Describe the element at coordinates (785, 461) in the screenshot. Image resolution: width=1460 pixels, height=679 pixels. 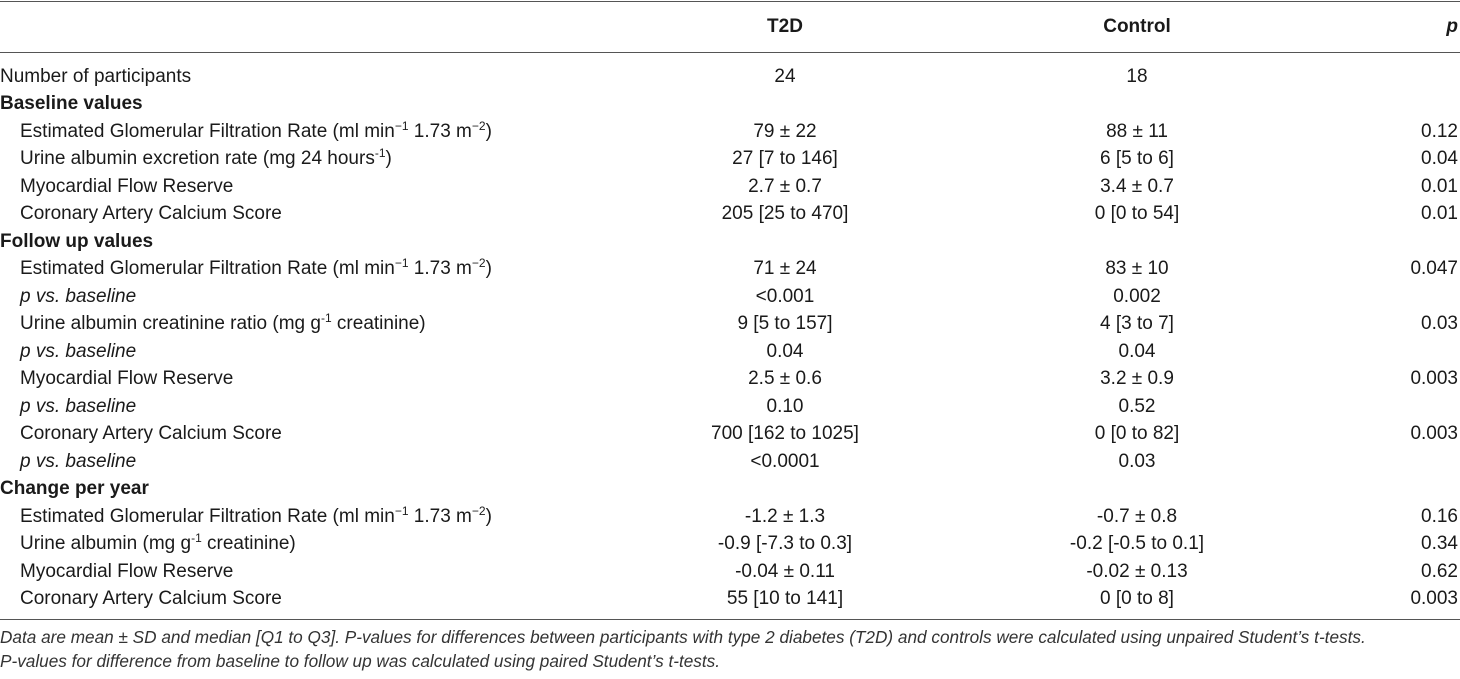
I see `cell-t2d: <0.0001` at that location.